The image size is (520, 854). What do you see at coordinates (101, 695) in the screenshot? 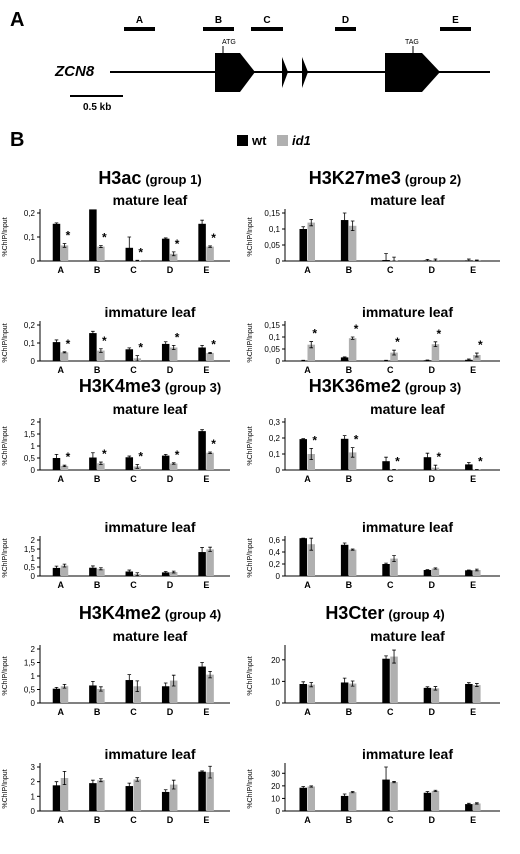
I see `chart-8-bar-id1-B` at bounding box center [101, 695].